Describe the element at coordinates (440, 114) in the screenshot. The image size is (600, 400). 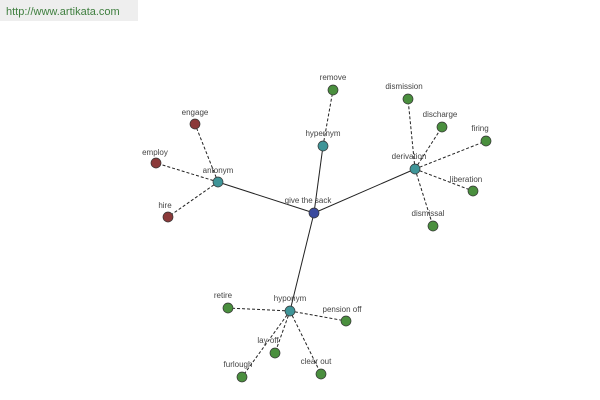
I see `node-label: discharge` at that location.